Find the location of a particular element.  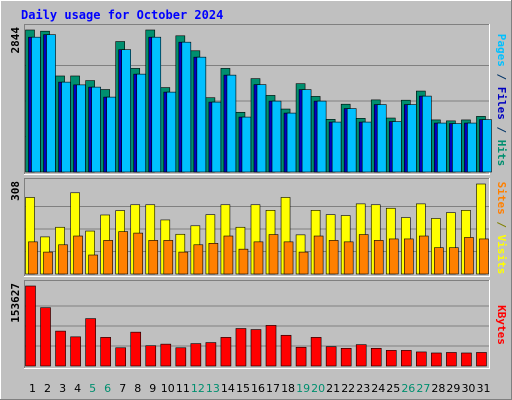

y-axis-label-part: Pages is located at coordinates (501, 50).